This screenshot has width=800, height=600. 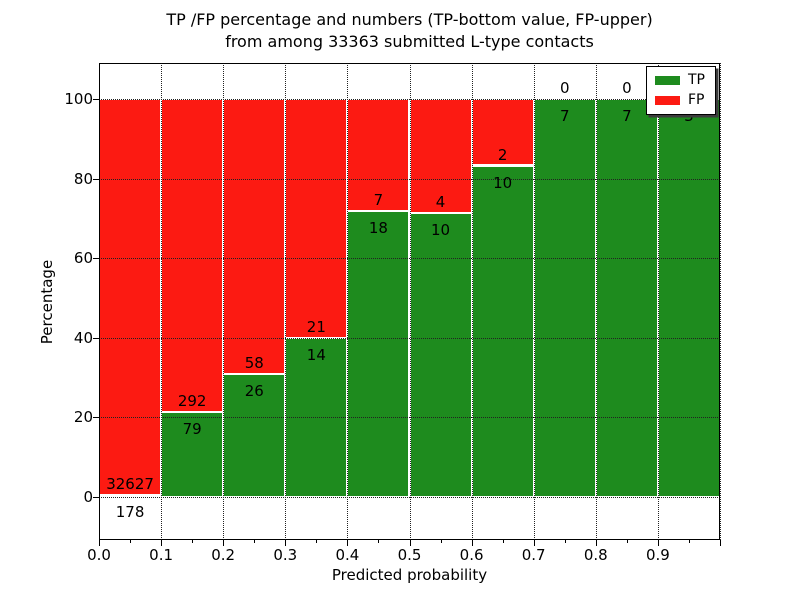 What do you see at coordinates (667, 100) in the screenshot?
I see `fp-color-swatch` at bounding box center [667, 100].